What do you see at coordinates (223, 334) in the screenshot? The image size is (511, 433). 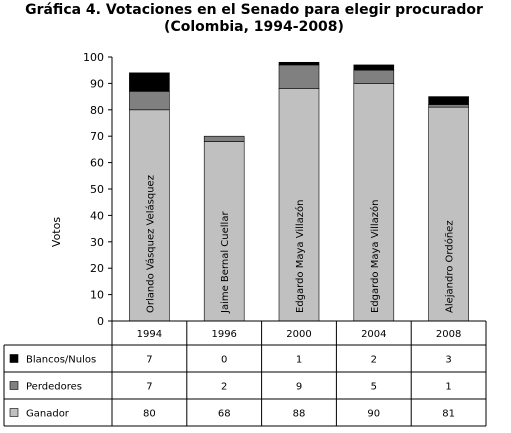 I see `category-label: 1996` at bounding box center [223, 334].